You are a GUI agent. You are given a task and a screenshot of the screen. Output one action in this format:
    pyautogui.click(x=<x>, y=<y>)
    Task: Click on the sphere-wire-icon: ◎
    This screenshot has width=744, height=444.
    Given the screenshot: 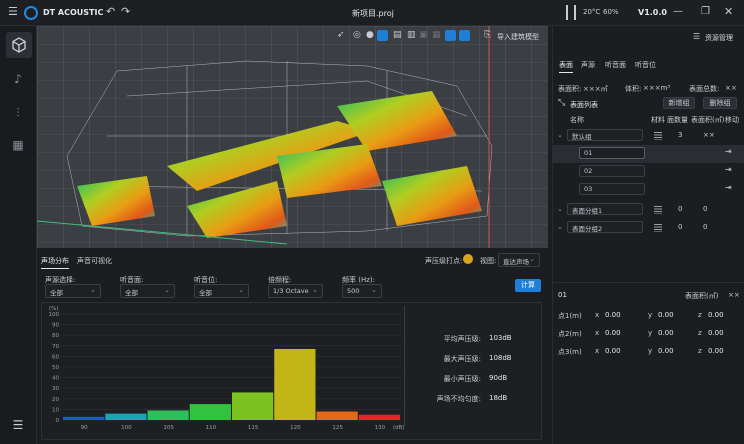 What is the action you would take?
    pyautogui.click(x=357, y=35)
    